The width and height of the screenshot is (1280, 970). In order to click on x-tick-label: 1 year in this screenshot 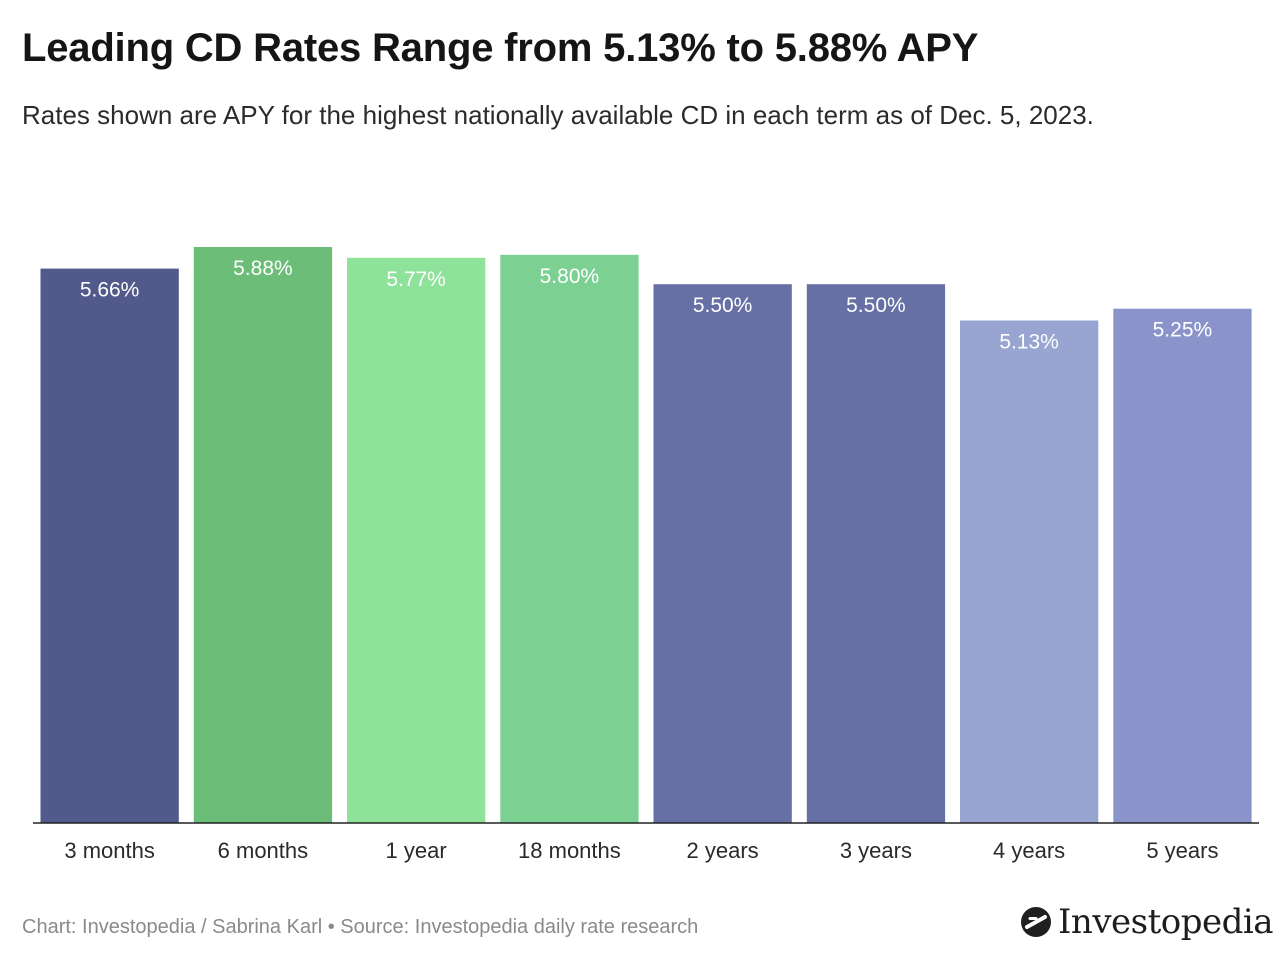, I will do `click(416, 850)`.